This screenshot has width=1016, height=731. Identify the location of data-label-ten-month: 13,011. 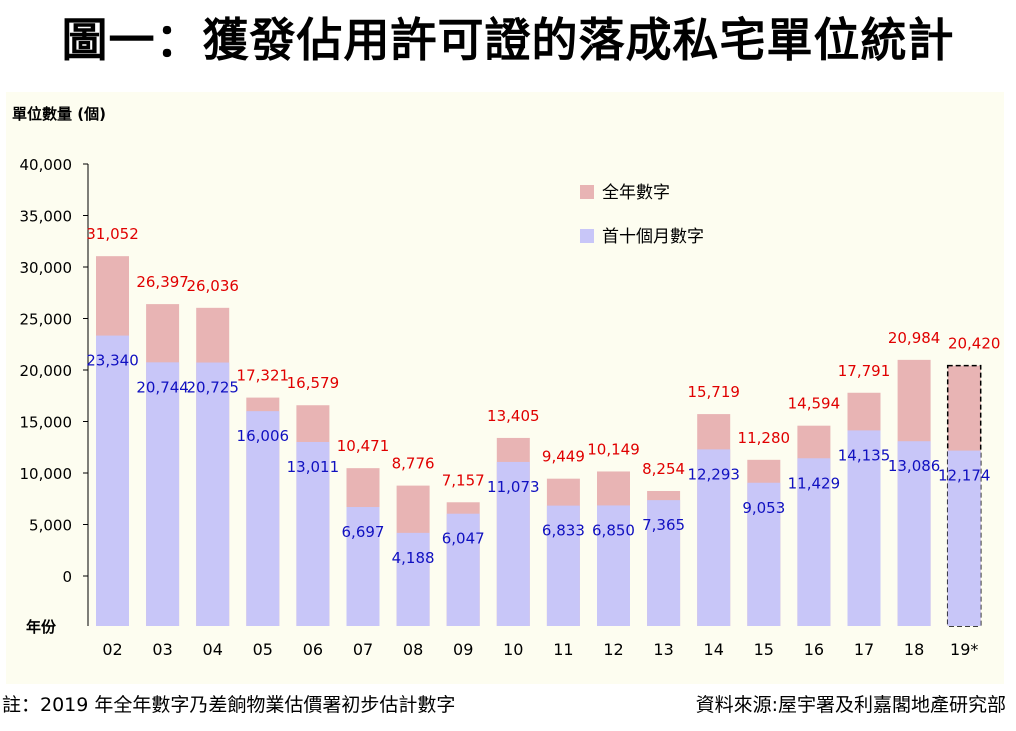
(313, 467).